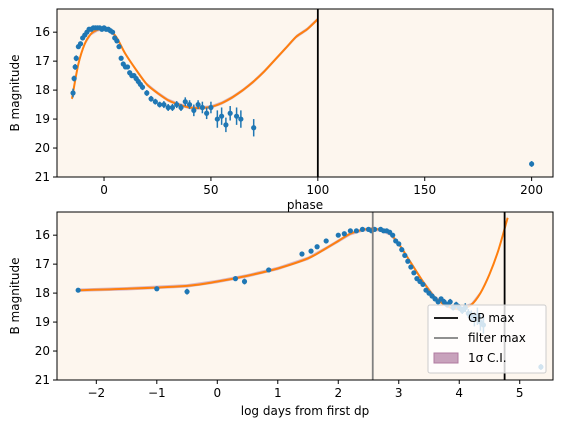 The height and width of the screenshot is (432, 563). What do you see at coordinates (497, 338) in the screenshot?
I see `legend-filter-max-label: filter max` at bounding box center [497, 338].